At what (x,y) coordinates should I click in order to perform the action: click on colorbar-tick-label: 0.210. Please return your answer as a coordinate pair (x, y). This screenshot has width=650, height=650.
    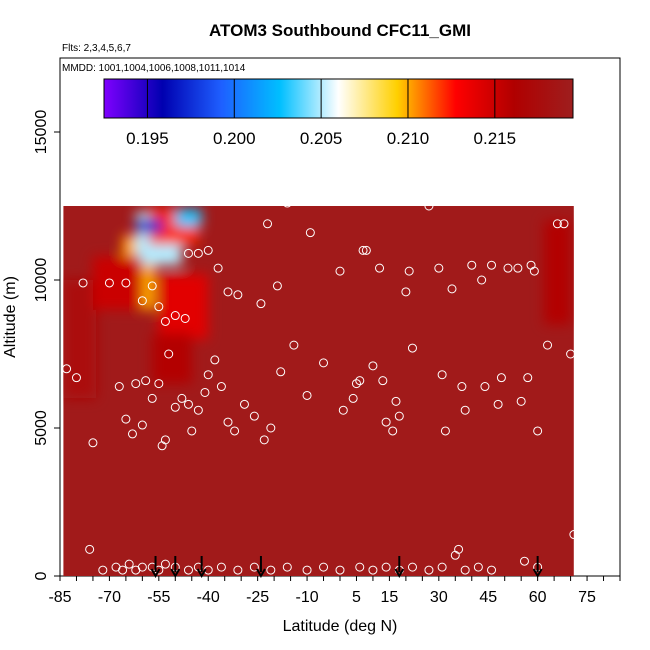
    Looking at the image, I should click on (408, 138).